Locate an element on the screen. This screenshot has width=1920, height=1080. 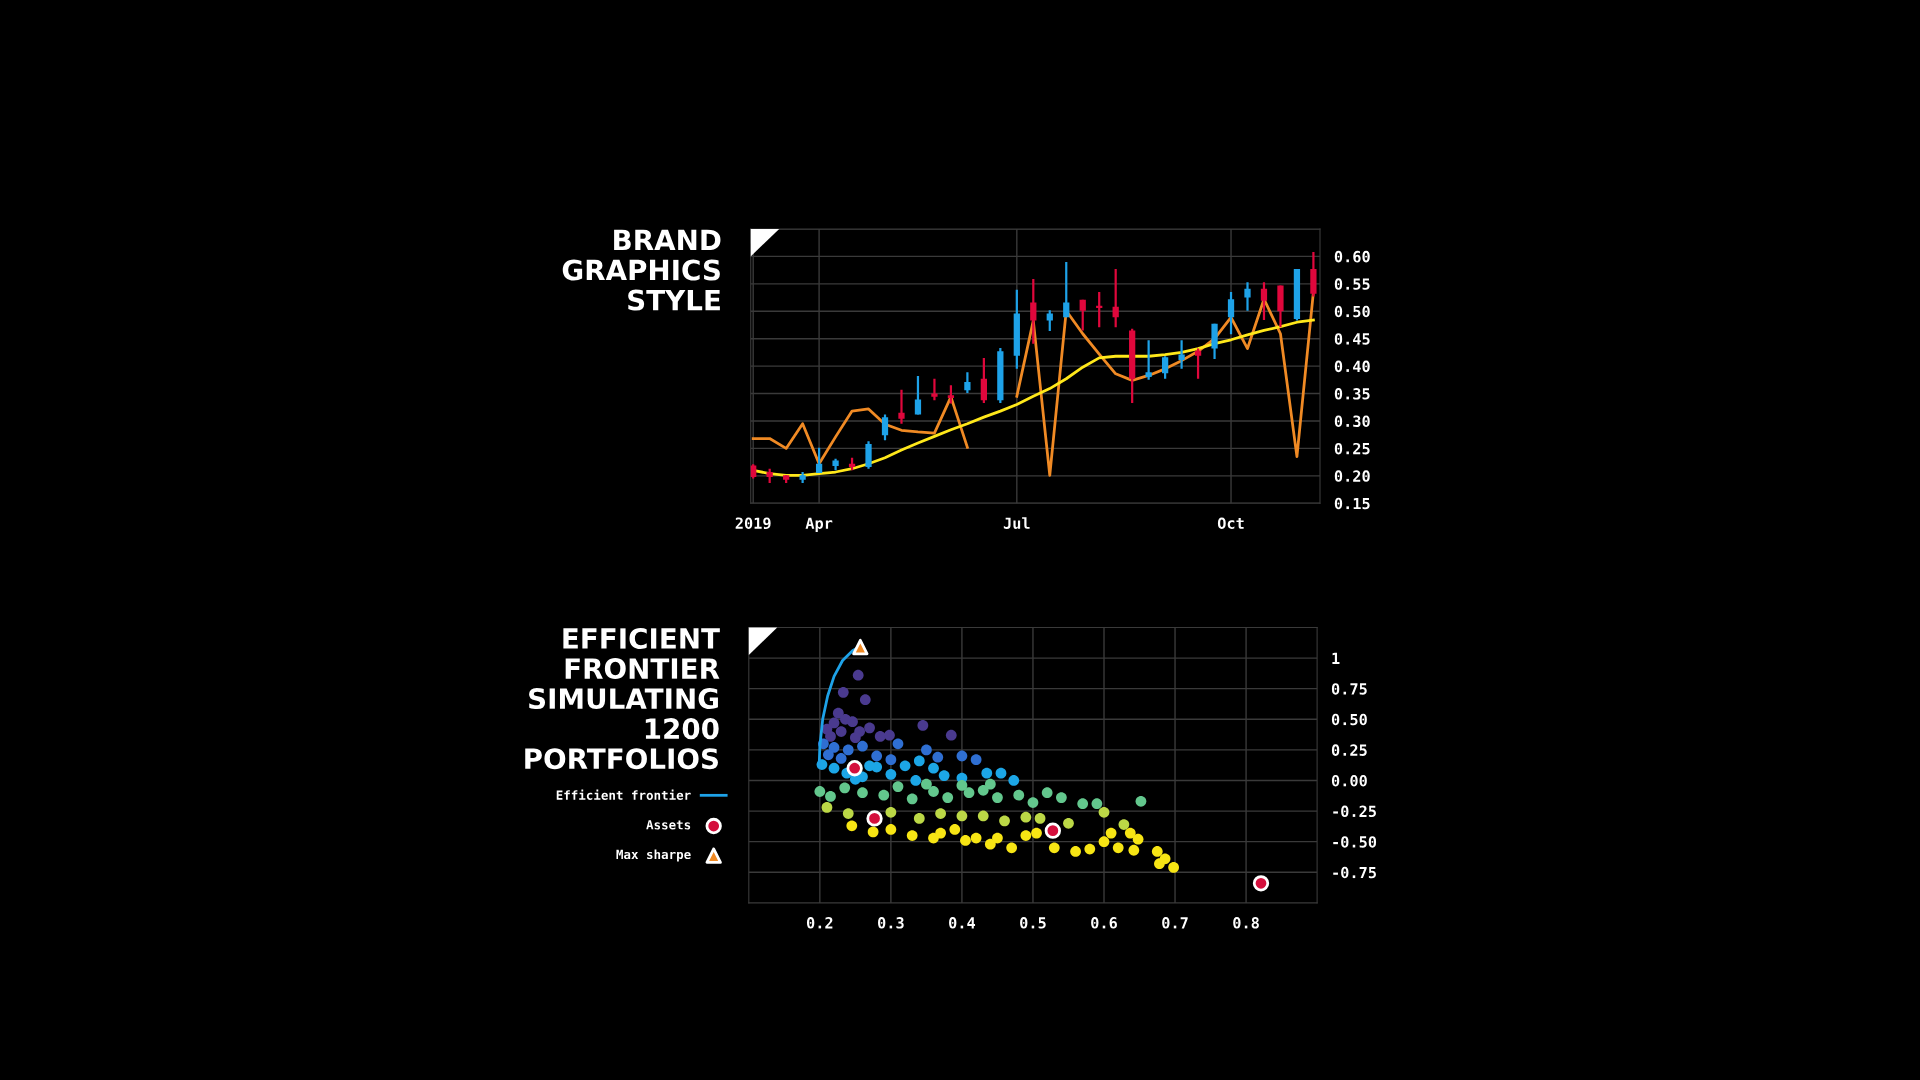
y-tick-label: 0.00 is located at coordinates (1349, 780).